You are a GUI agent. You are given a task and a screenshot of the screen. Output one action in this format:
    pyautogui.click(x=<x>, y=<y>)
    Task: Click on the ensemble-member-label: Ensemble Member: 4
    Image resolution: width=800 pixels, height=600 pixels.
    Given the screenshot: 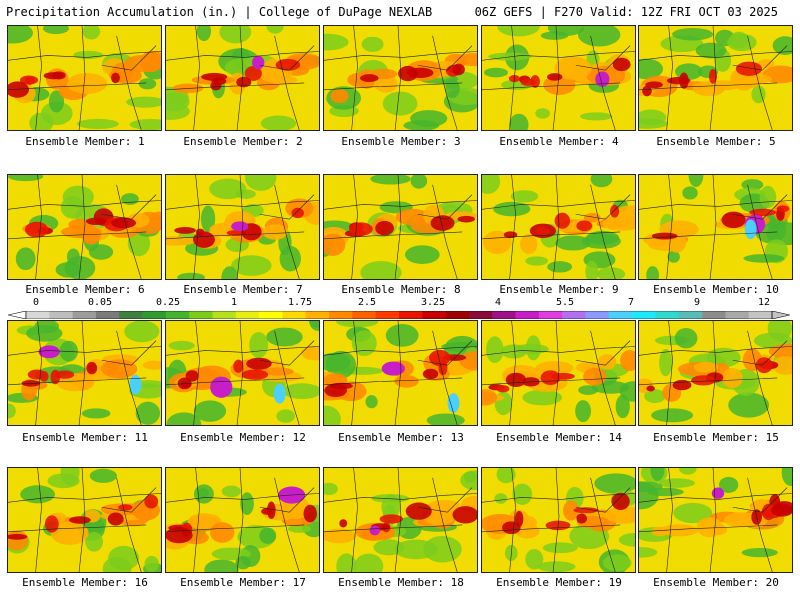 What is the action you would take?
    pyautogui.click(x=559, y=141)
    